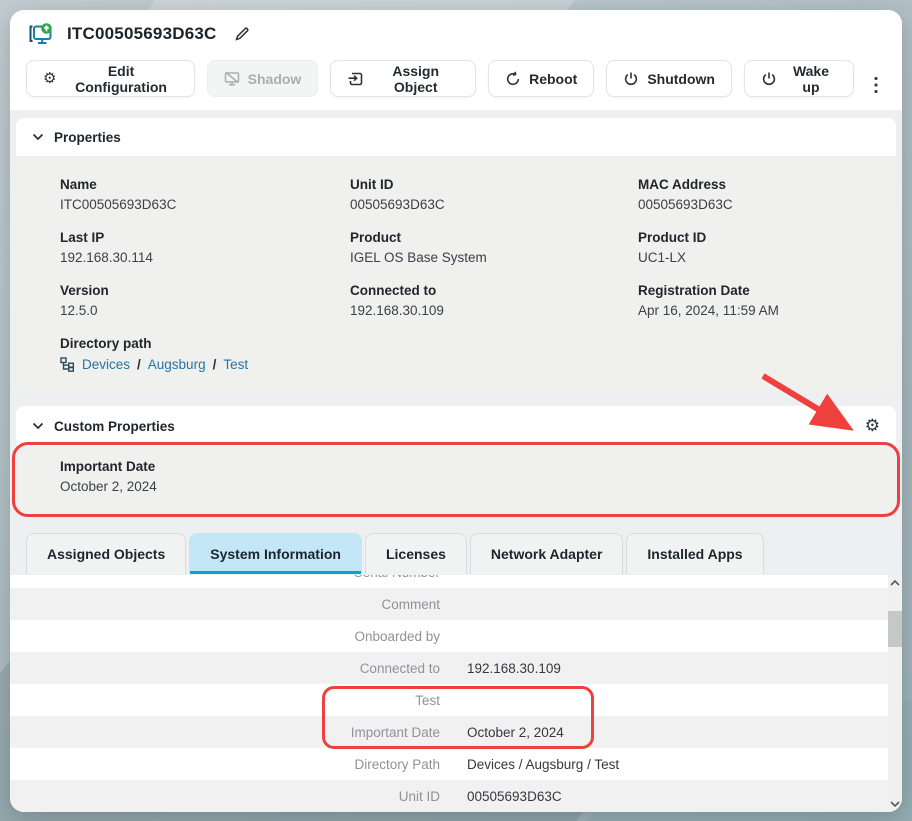 Image resolution: width=912 pixels, height=821 pixels. I want to click on row-label: Directory Path, so click(397, 764).